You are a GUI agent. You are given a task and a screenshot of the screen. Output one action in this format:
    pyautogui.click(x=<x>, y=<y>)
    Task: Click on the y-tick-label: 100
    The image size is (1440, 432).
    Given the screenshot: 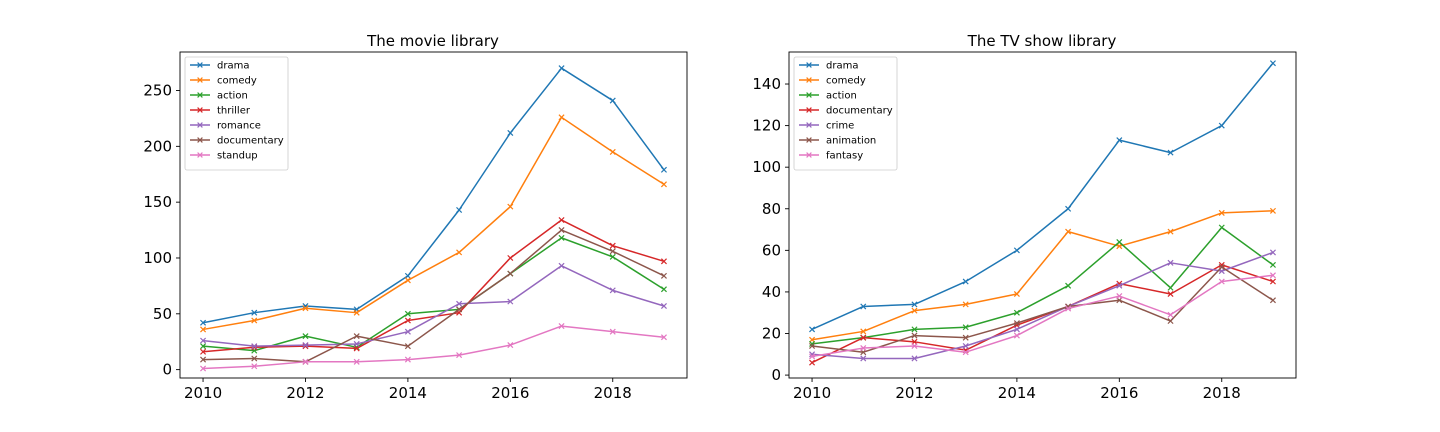 What is the action you would take?
    pyautogui.click(x=157, y=258)
    